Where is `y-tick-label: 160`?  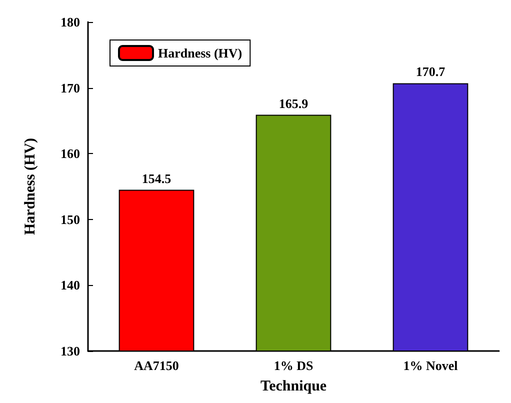
y-tick-label: 160 is located at coordinates (70, 154).